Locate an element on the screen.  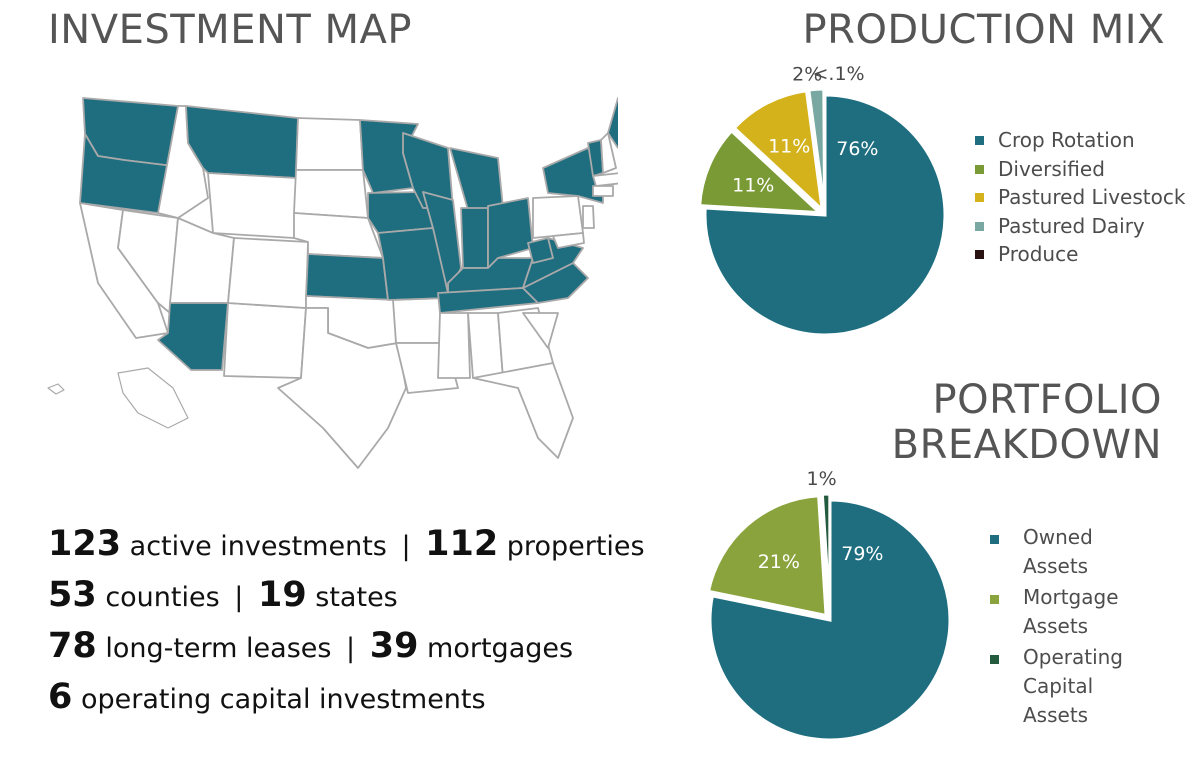
slice-label: <.1% is located at coordinates (838, 74).